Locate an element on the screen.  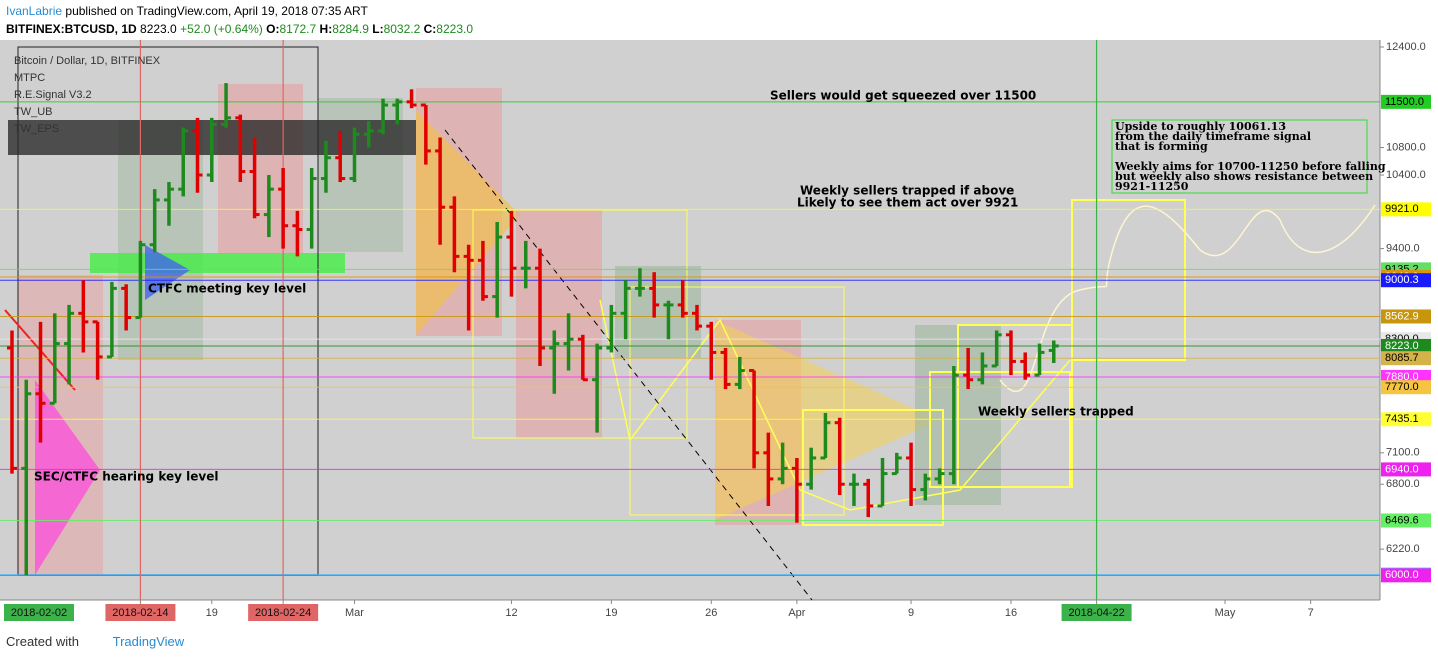
annotation: CTFC meeting key level is located at coordinates (227, 289).